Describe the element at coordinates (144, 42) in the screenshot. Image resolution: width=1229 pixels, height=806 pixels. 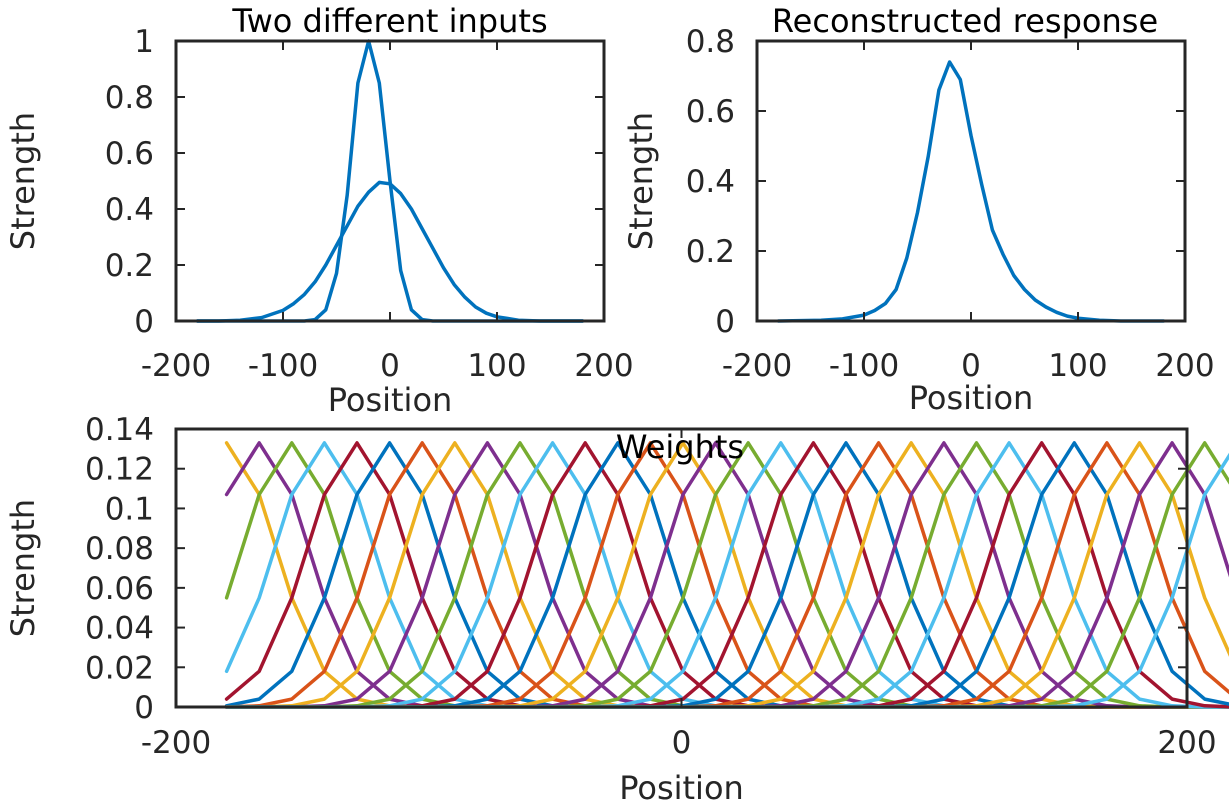
I see `y-tick-label: 1` at that location.